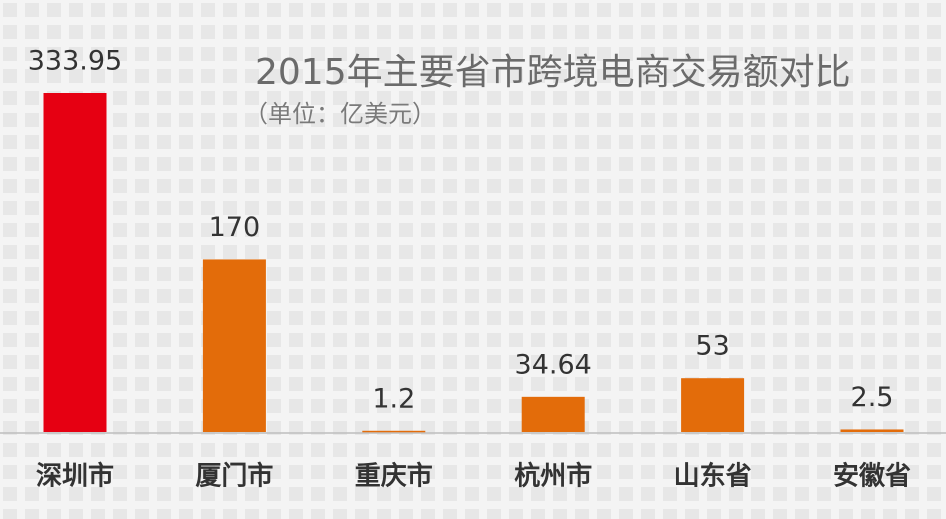 The width and height of the screenshot is (946, 519). What do you see at coordinates (553, 476) in the screenshot?
I see `x-tick-label: 杭州市` at bounding box center [553, 476].